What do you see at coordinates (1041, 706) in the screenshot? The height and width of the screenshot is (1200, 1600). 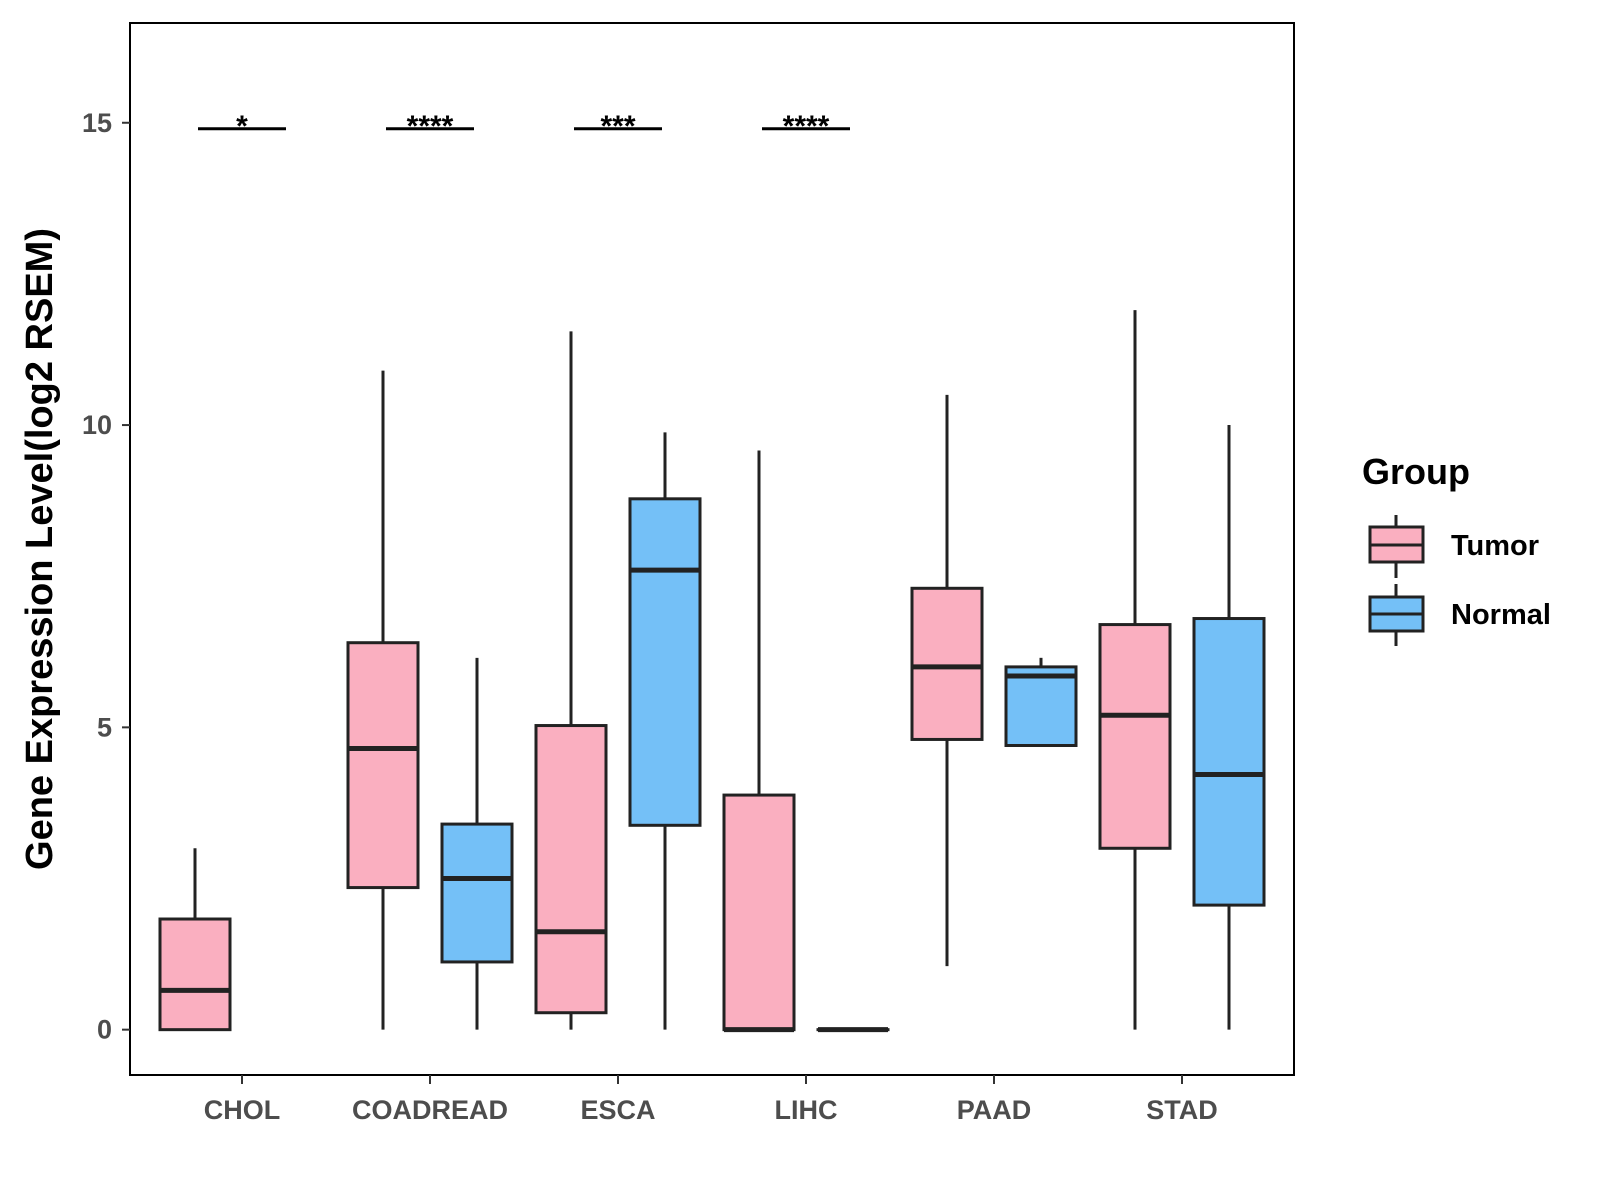 I see `iqr-paad-normal` at bounding box center [1041, 706].